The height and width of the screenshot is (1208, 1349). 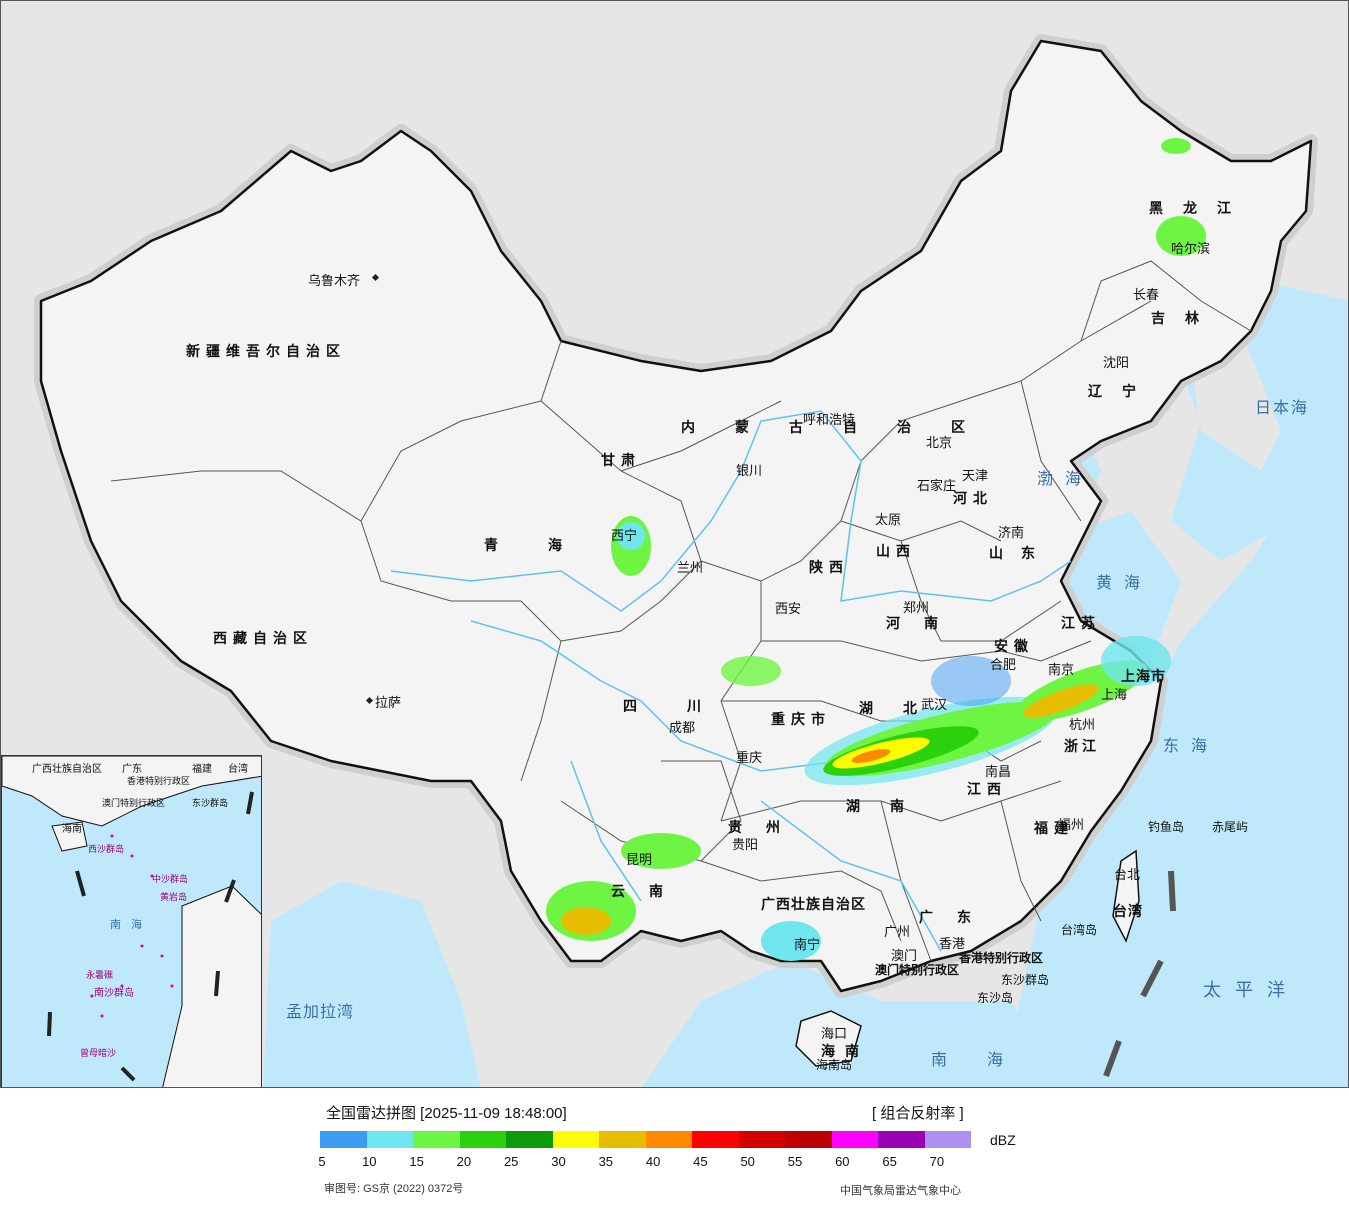 I want to click on sea-east: 东海, so click(x=1191, y=745).